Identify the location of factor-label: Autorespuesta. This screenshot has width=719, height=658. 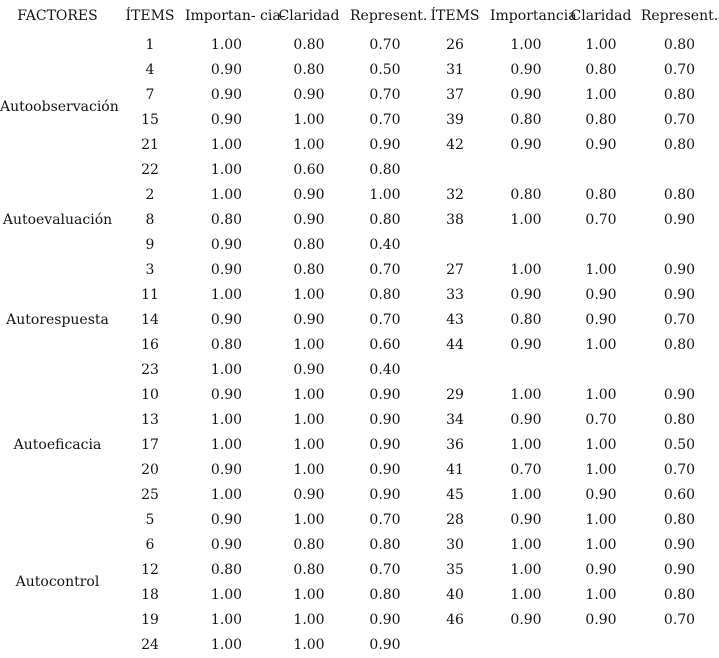
(57, 319).